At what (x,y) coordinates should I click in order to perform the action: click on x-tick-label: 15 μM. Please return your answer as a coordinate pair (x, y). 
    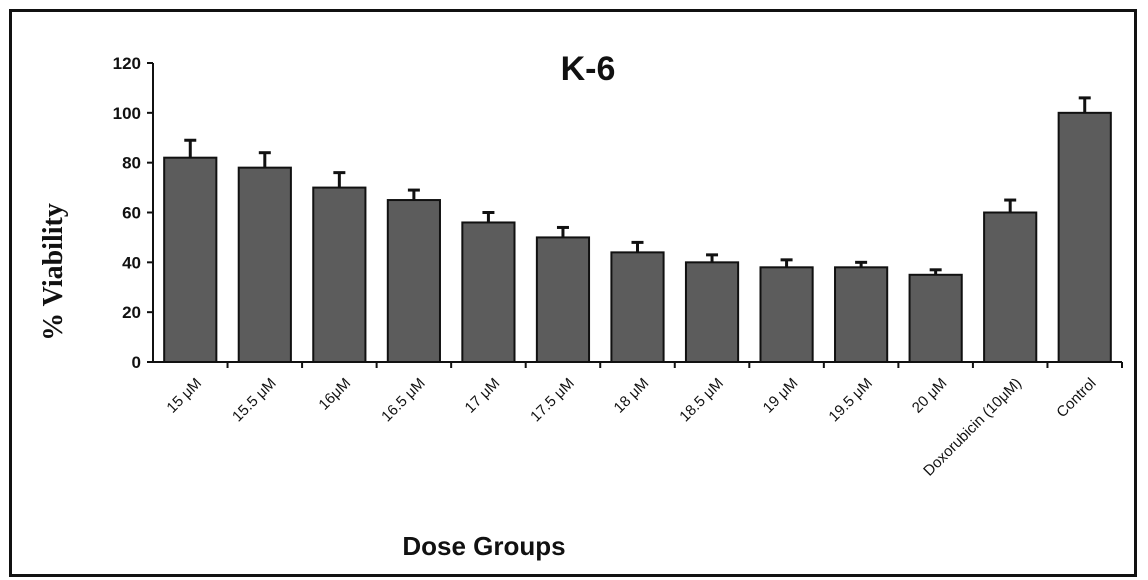
    Looking at the image, I should click on (184, 396).